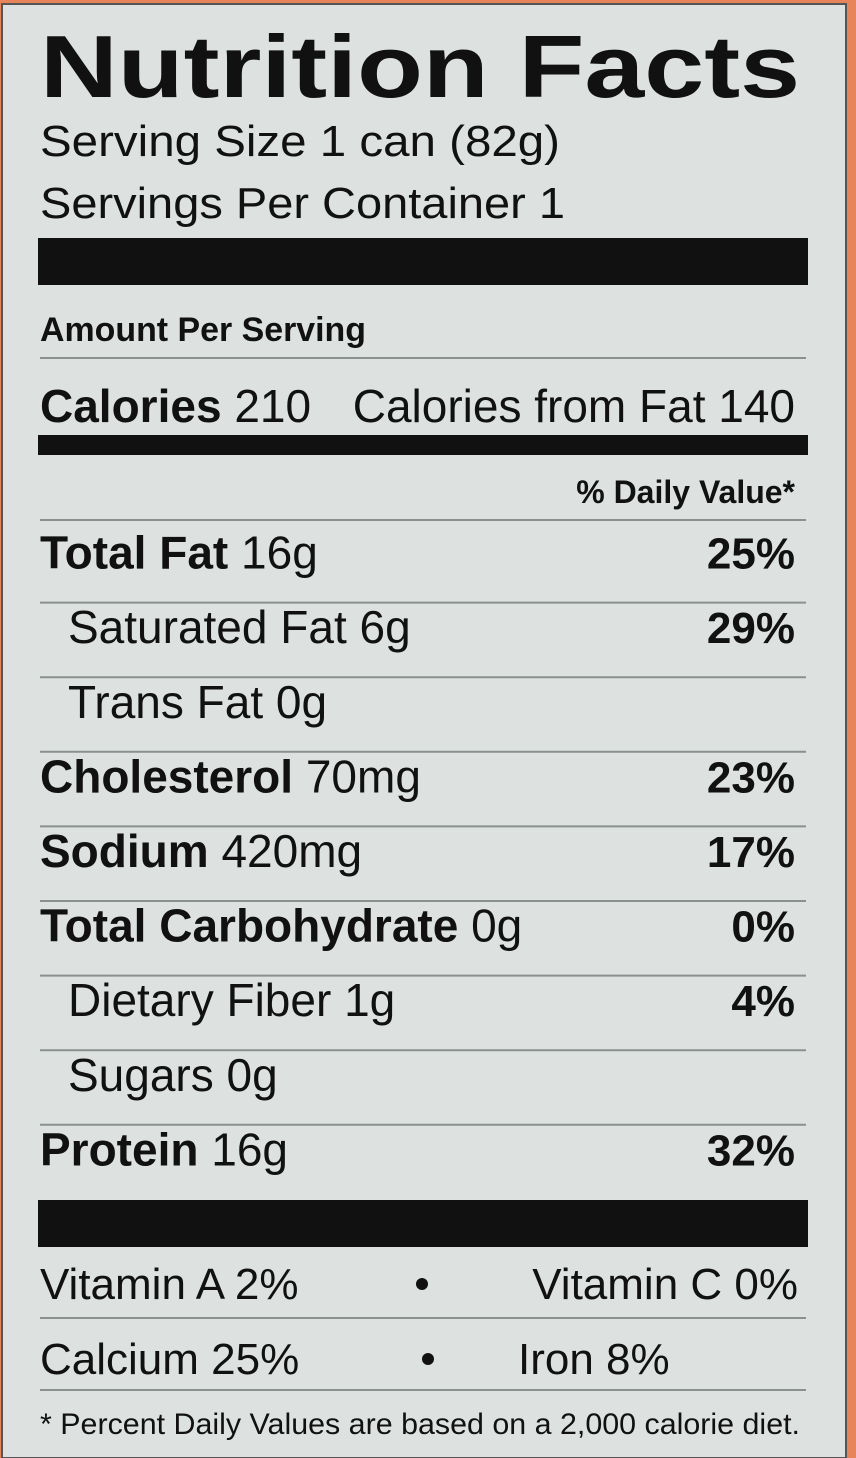 Image resolution: width=856 pixels, height=1458 pixels. What do you see at coordinates (751, 554) in the screenshot?
I see `daily-value: 25%` at bounding box center [751, 554].